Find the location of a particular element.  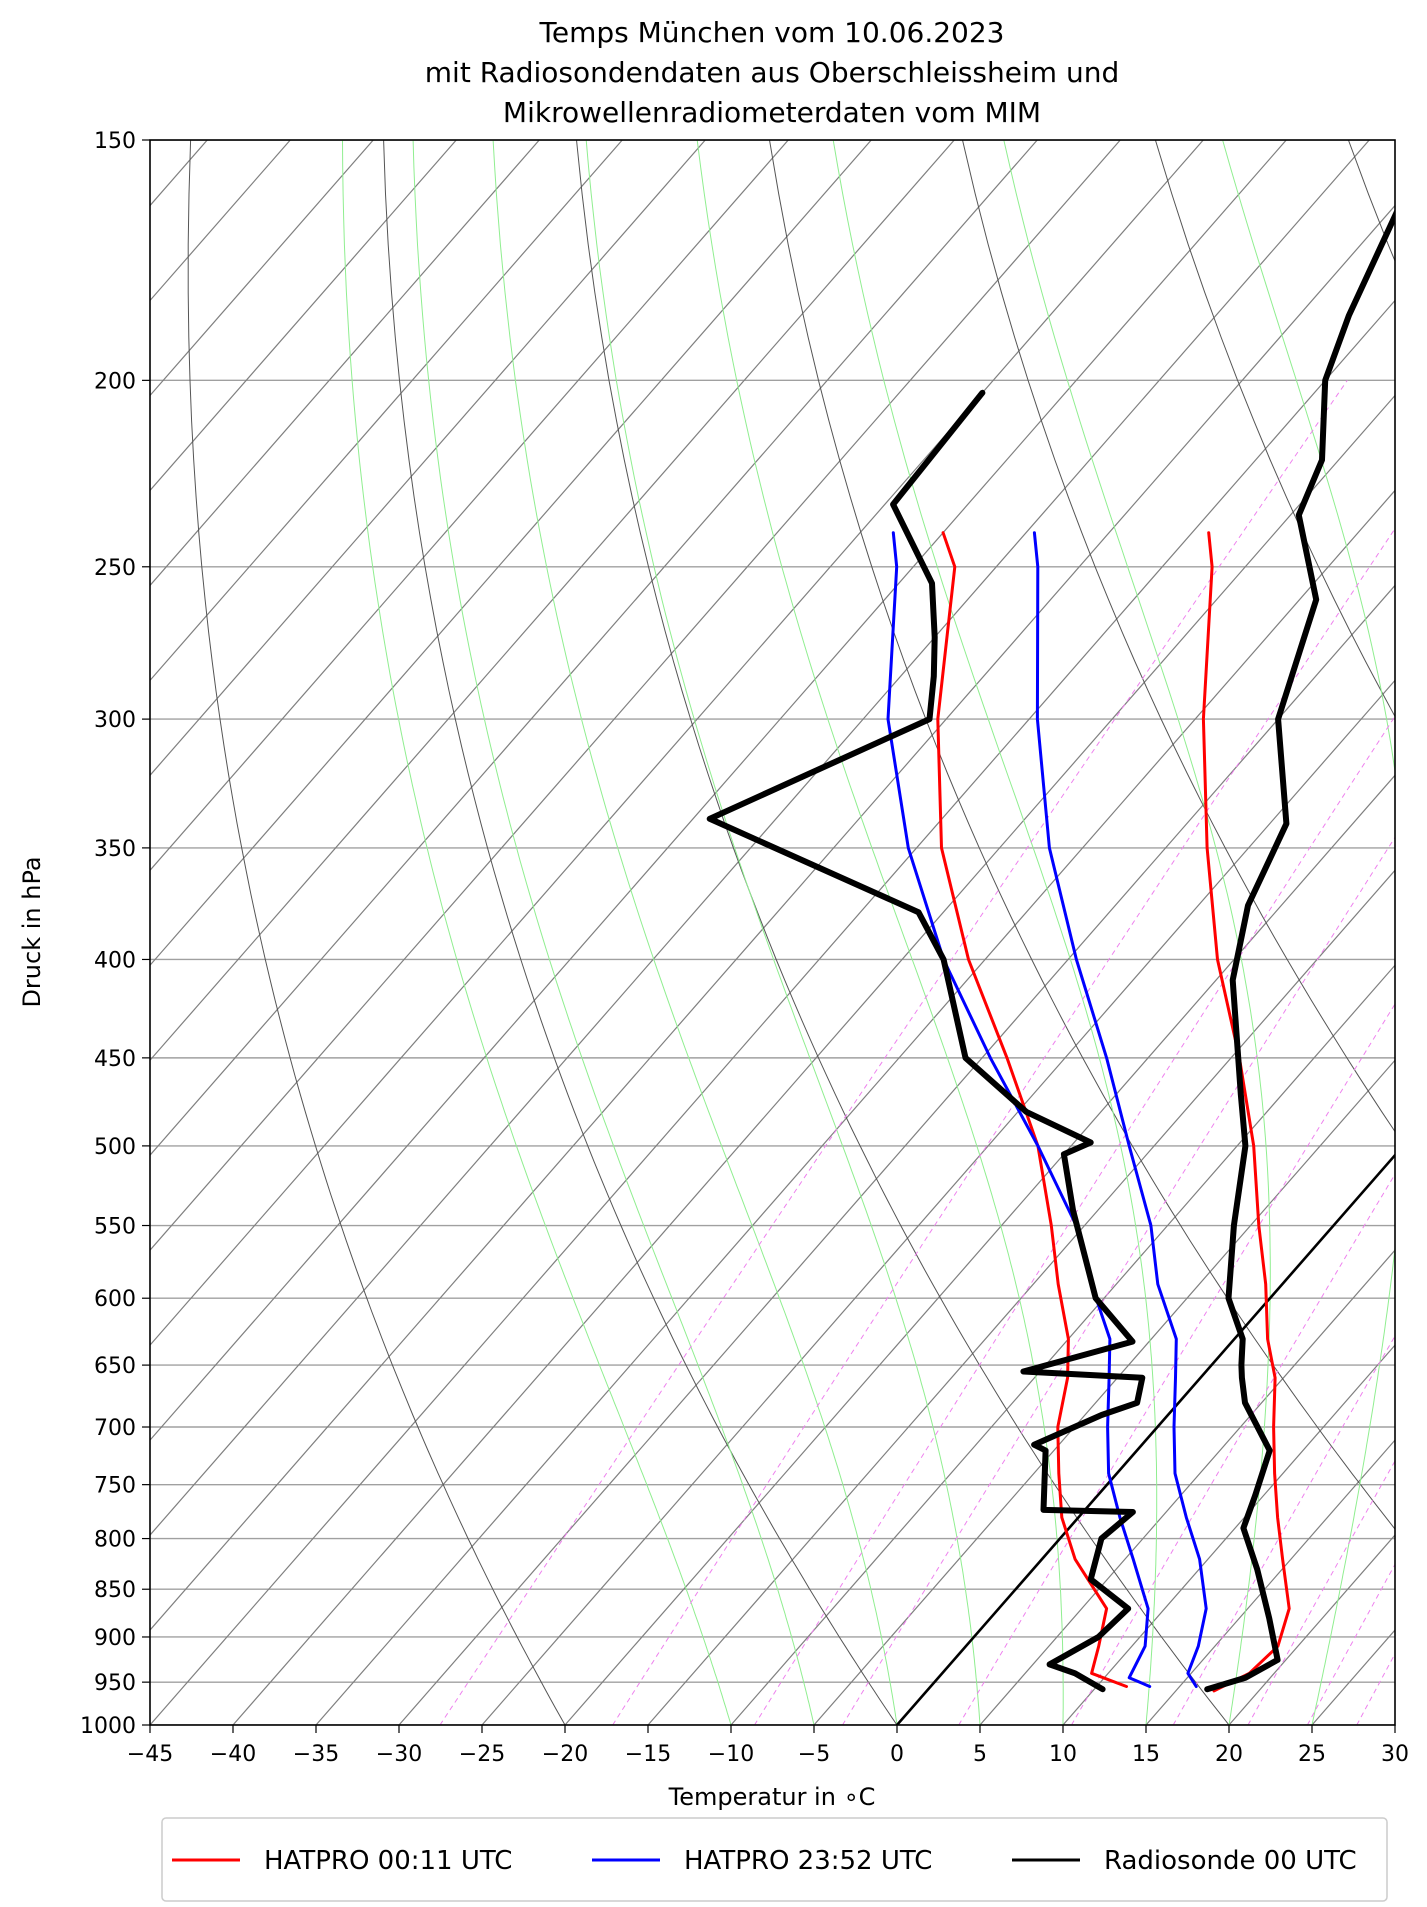

series-0-temperature-line is located at coordinates (1246, 1112).